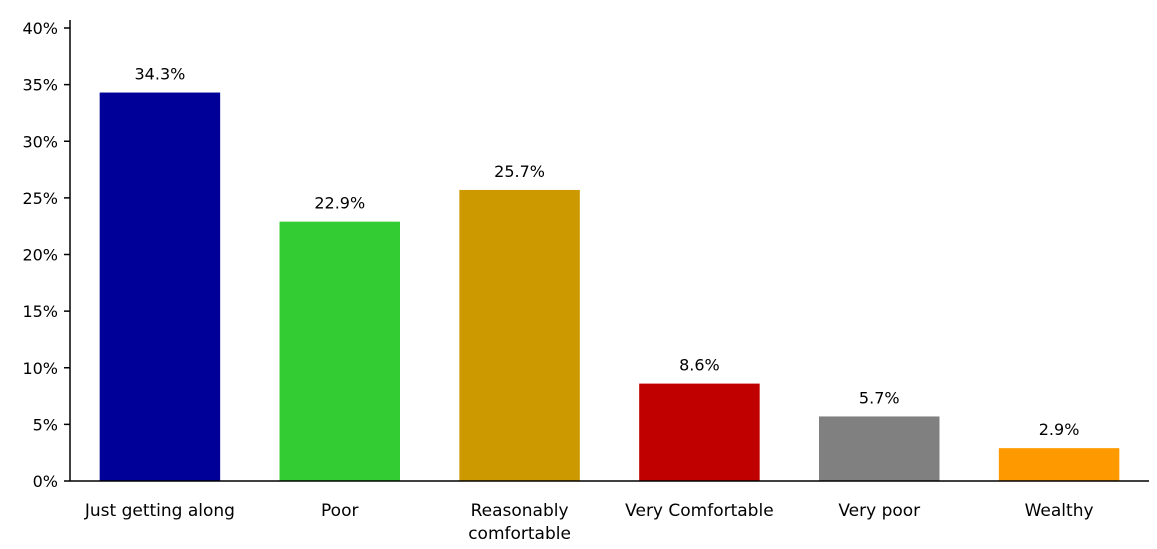 This screenshot has height=549, width=1157. I want to click on y-tick-label: 10%, so click(40, 368).